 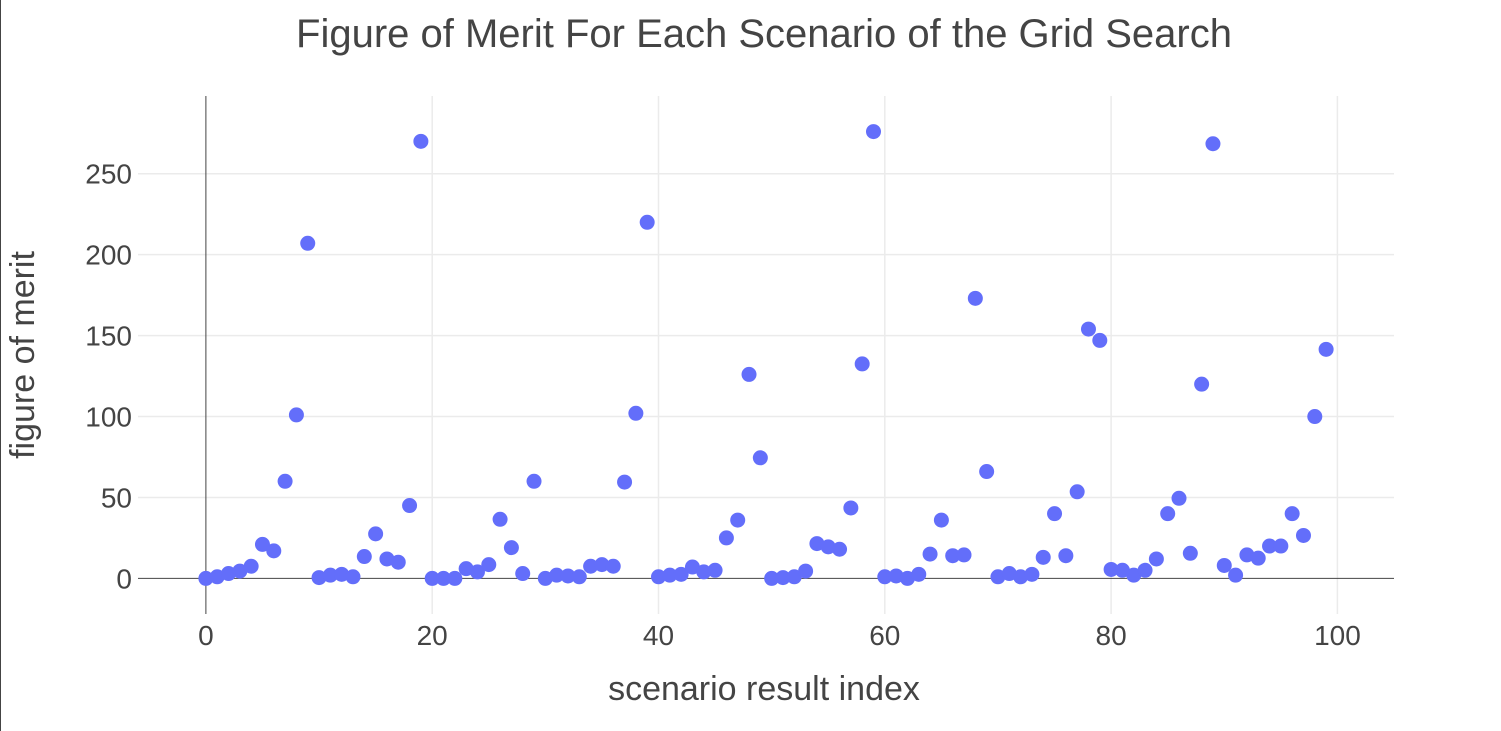 I want to click on y-tick-label: 0, so click(x=124, y=578).